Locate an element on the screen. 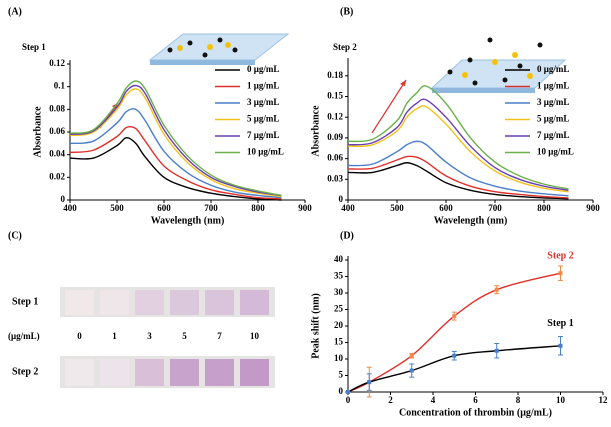 This screenshot has width=611, height=427. y-tick-label: 0.09 is located at coordinates (335, 137).